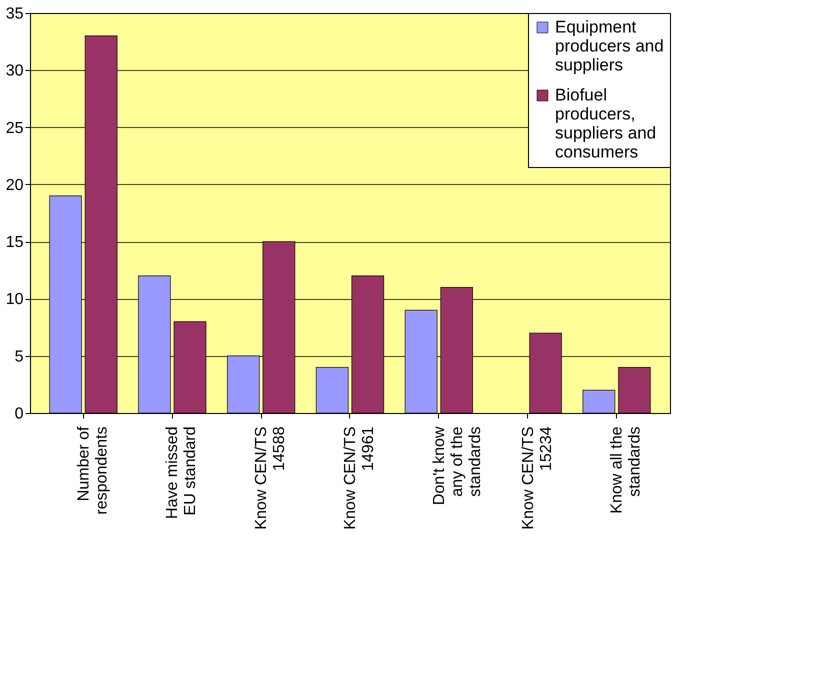  I want to click on y-tick-label: 15, so click(15, 243).